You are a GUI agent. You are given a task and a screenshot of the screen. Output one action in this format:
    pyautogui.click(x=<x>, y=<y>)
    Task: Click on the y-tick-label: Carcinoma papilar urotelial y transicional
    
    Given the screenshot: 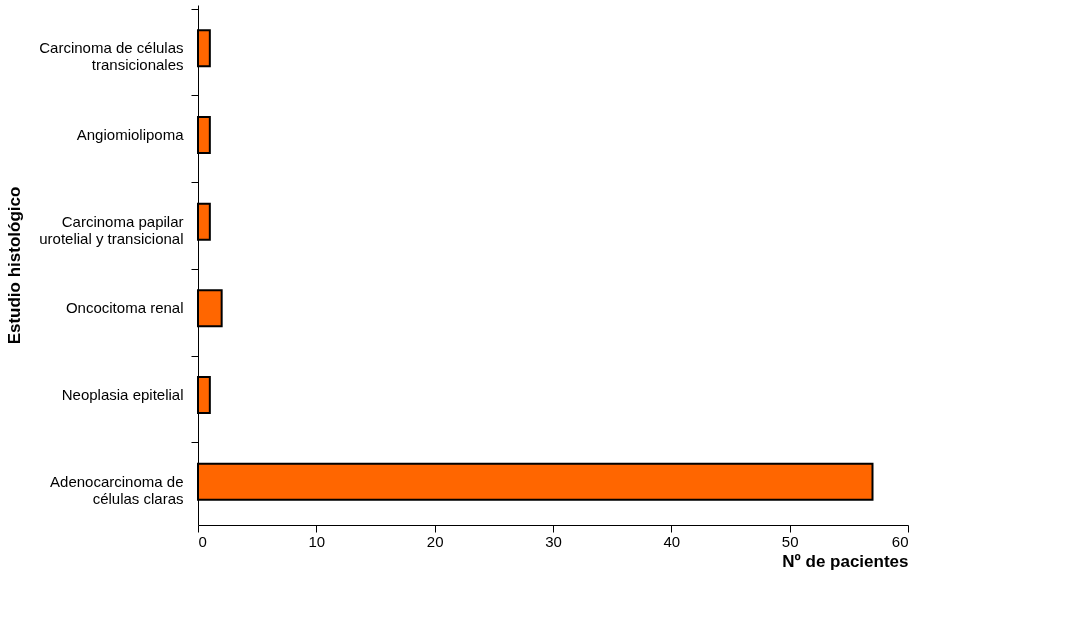 What is the action you would take?
    pyautogui.click(x=111, y=229)
    